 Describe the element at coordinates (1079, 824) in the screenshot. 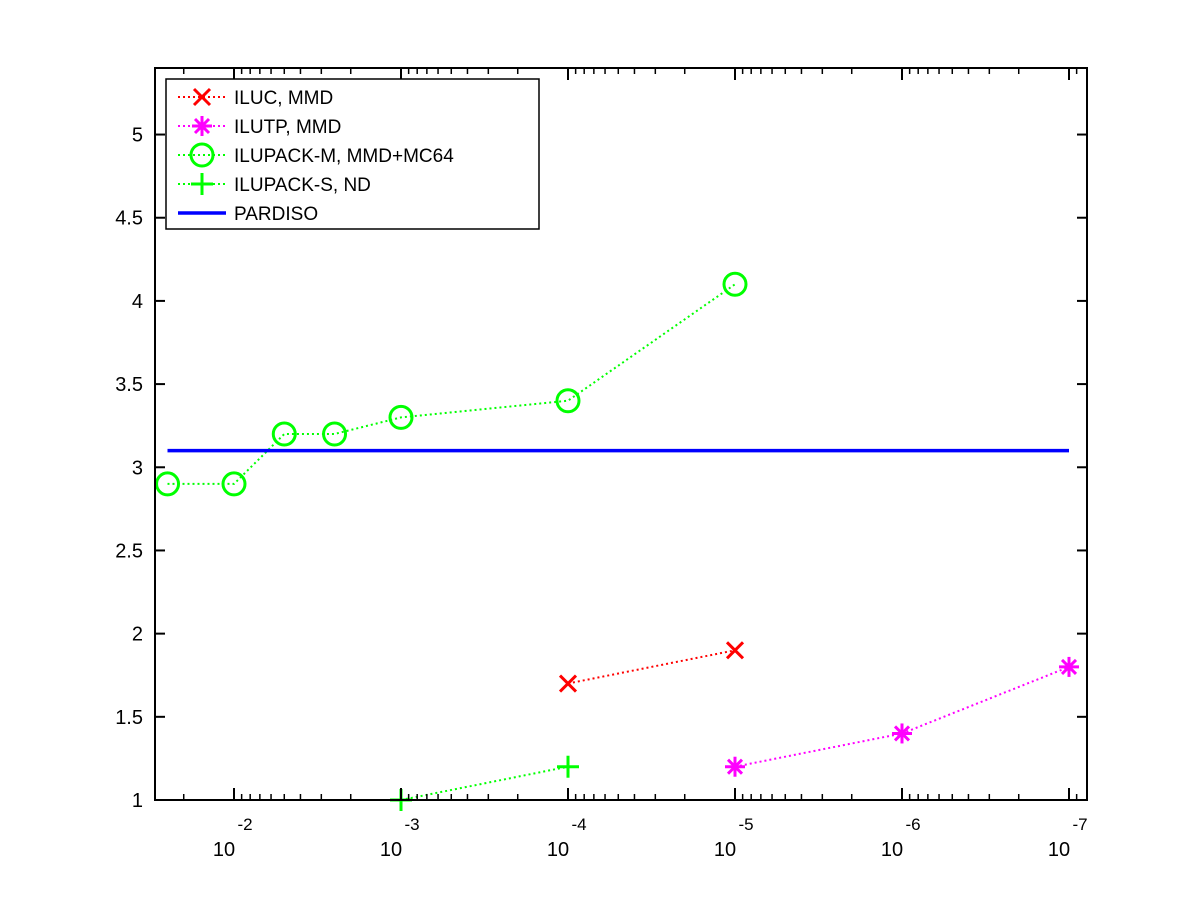

I see `x-tick-label-exponent: -7` at that location.